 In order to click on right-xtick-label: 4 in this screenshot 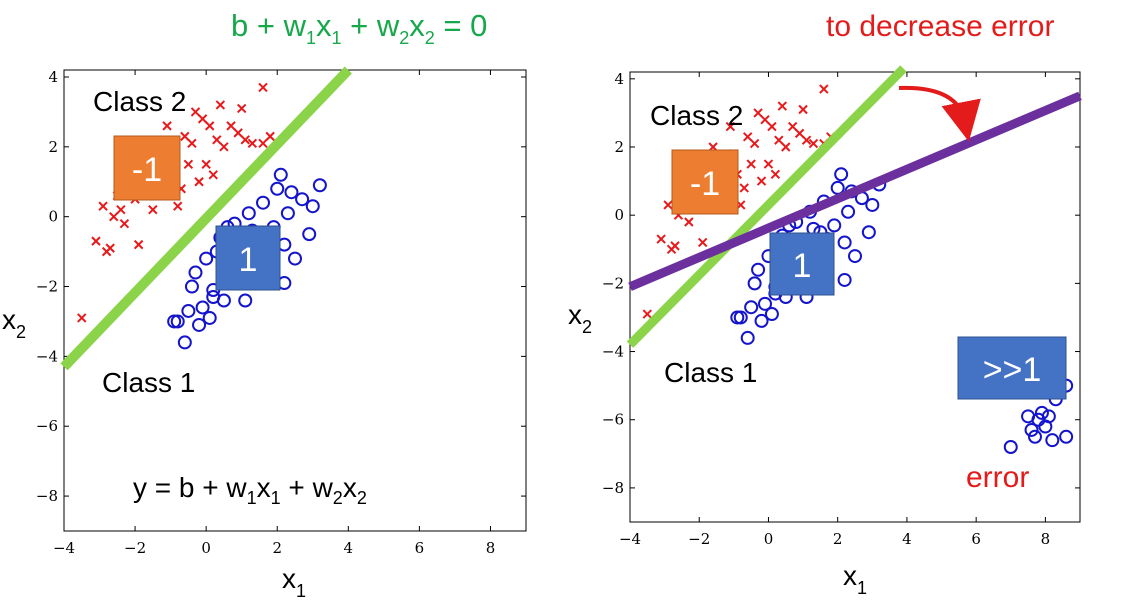, I will do `click(907, 539)`.